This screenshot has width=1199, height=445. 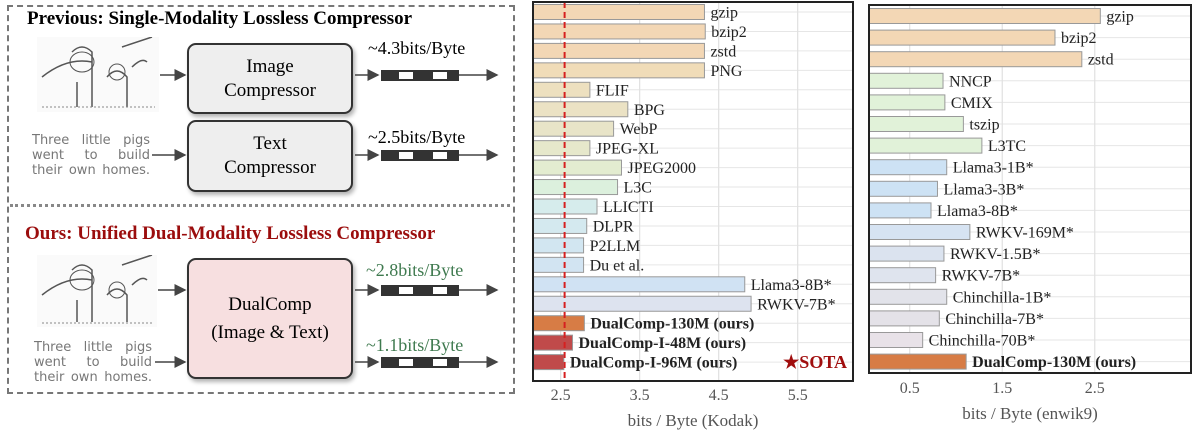 I want to click on bar-label: Llama3-3B*, so click(x=983, y=189).